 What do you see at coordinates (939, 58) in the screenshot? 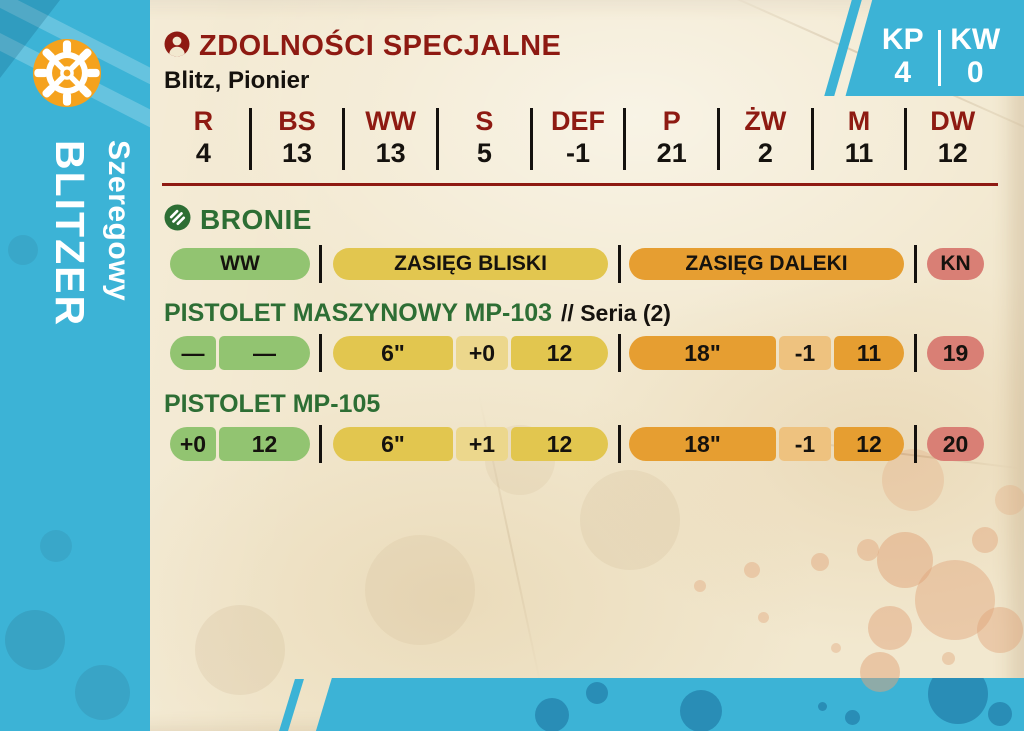
I see `points-divider` at bounding box center [939, 58].